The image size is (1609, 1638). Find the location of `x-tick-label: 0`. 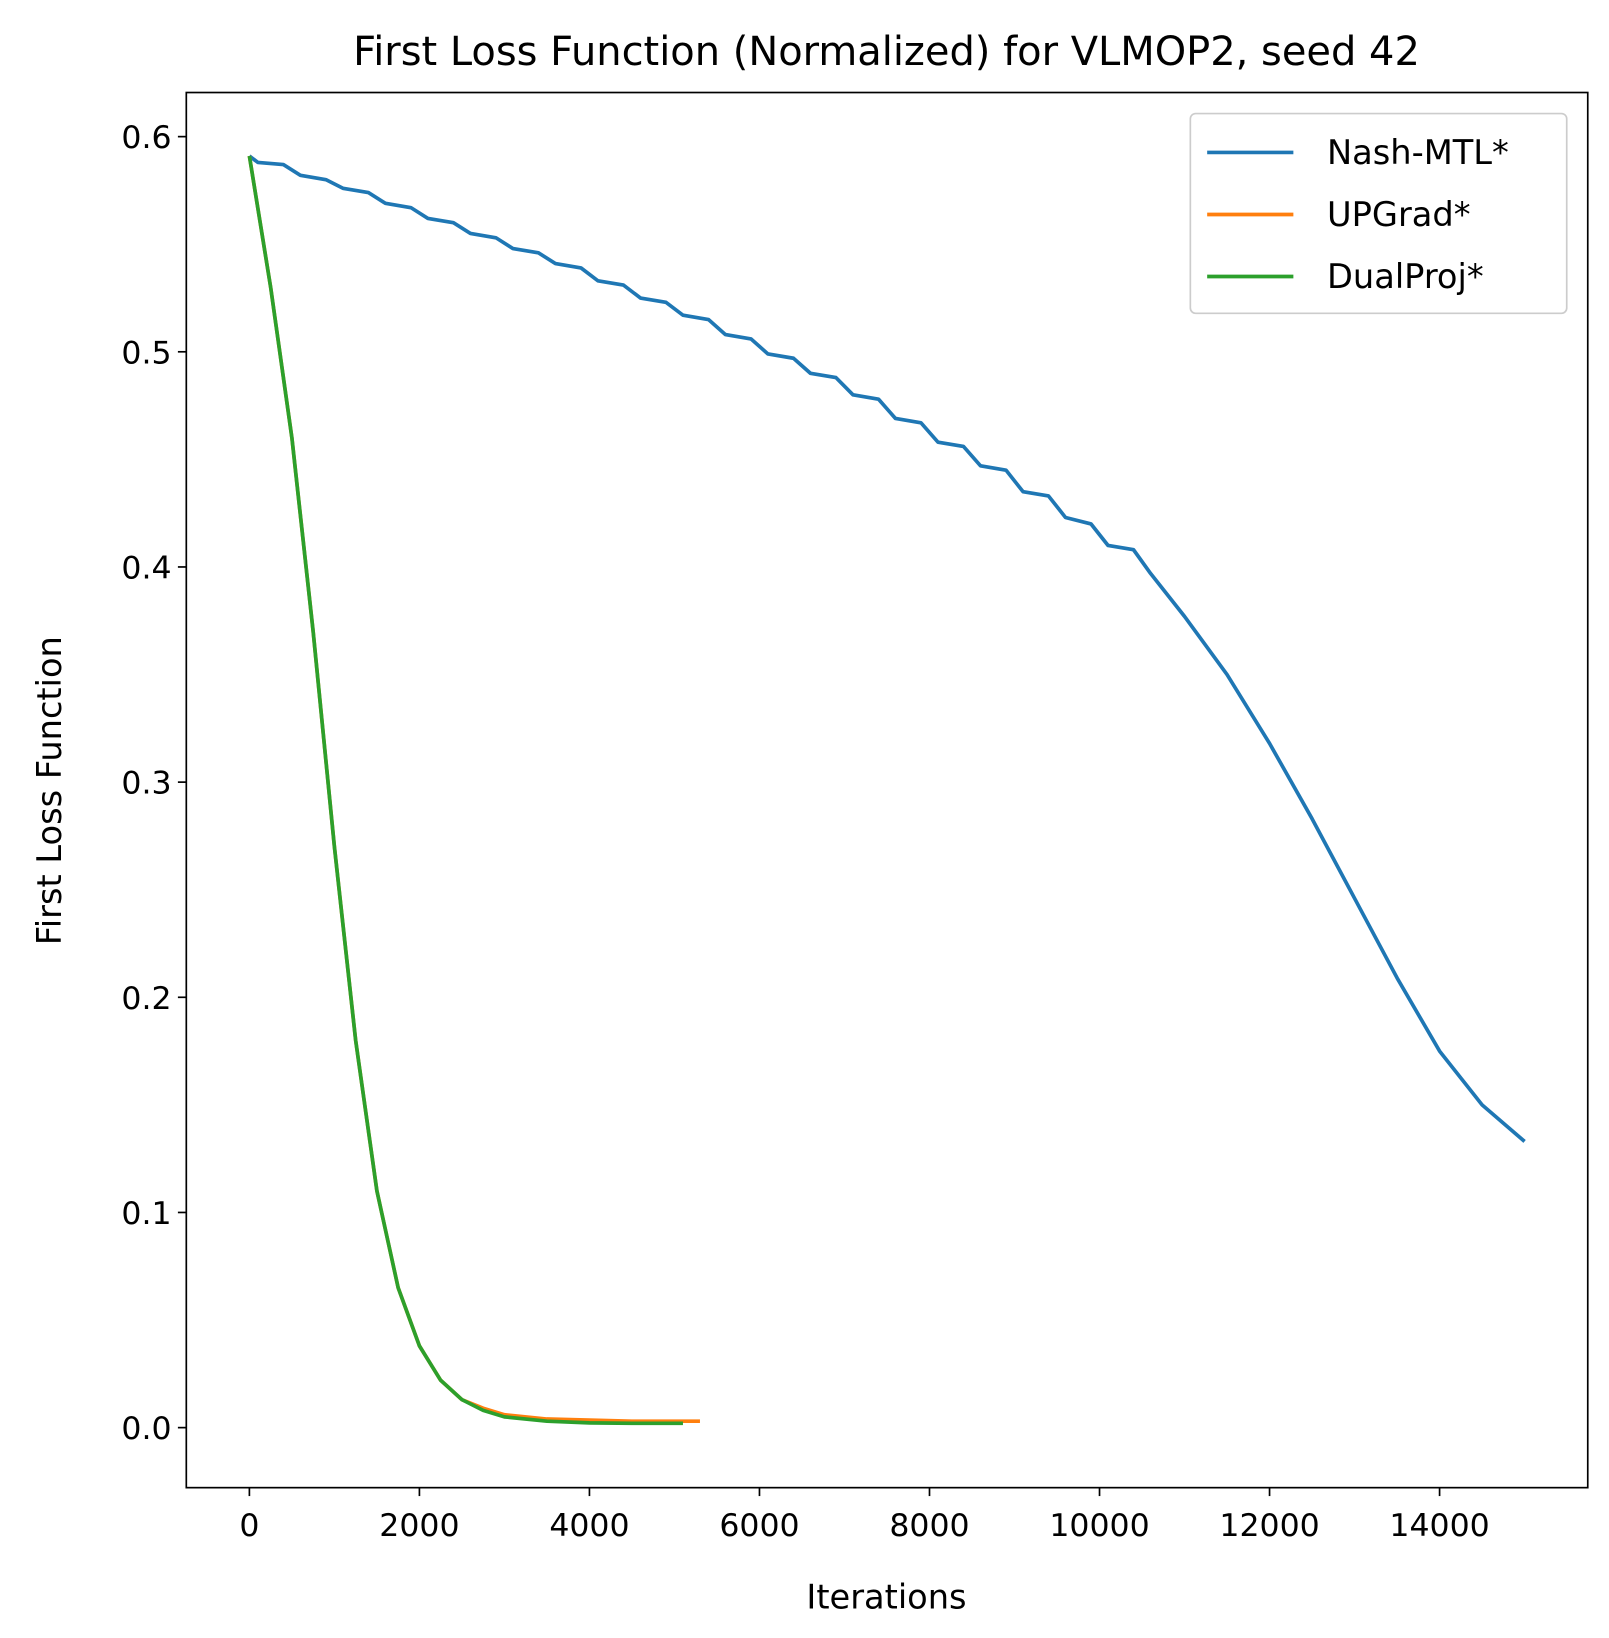

x-tick-label: 0 is located at coordinates (249, 1526).